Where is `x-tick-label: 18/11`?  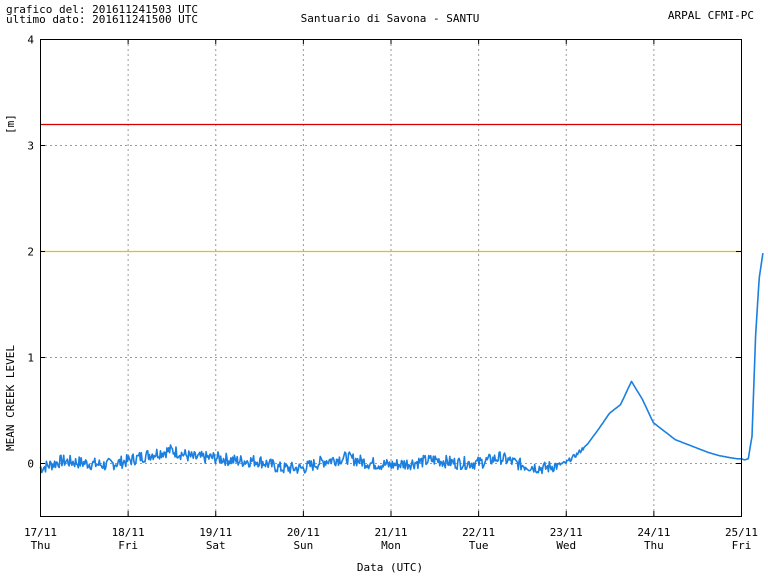
x-tick-label: 18/11 is located at coordinates (128, 532).